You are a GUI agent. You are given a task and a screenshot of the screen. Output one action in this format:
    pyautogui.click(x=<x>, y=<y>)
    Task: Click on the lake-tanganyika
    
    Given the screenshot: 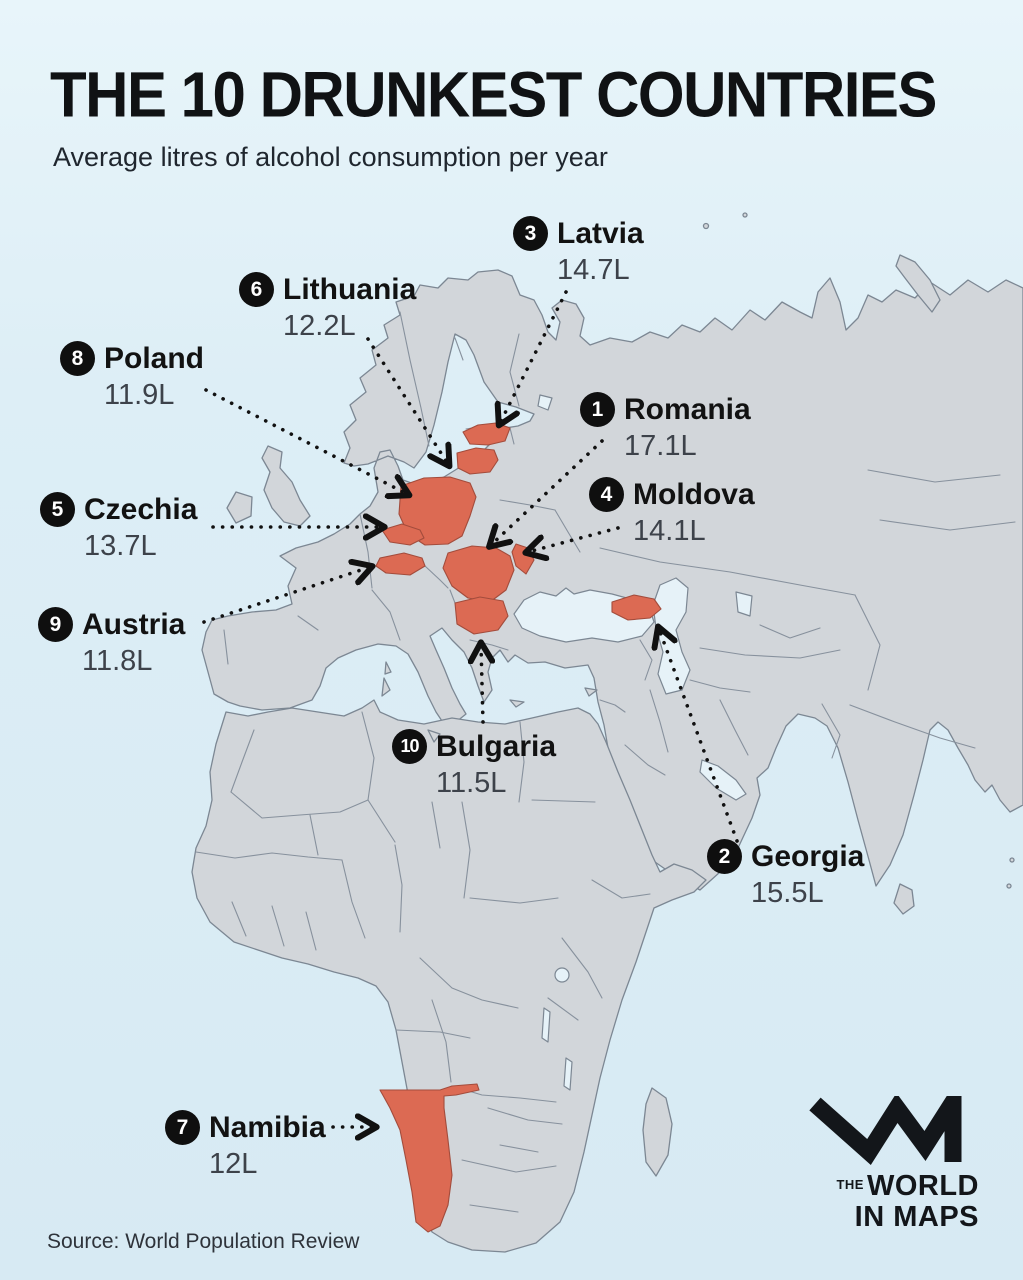 What is the action you would take?
    pyautogui.click(x=546, y=1025)
    